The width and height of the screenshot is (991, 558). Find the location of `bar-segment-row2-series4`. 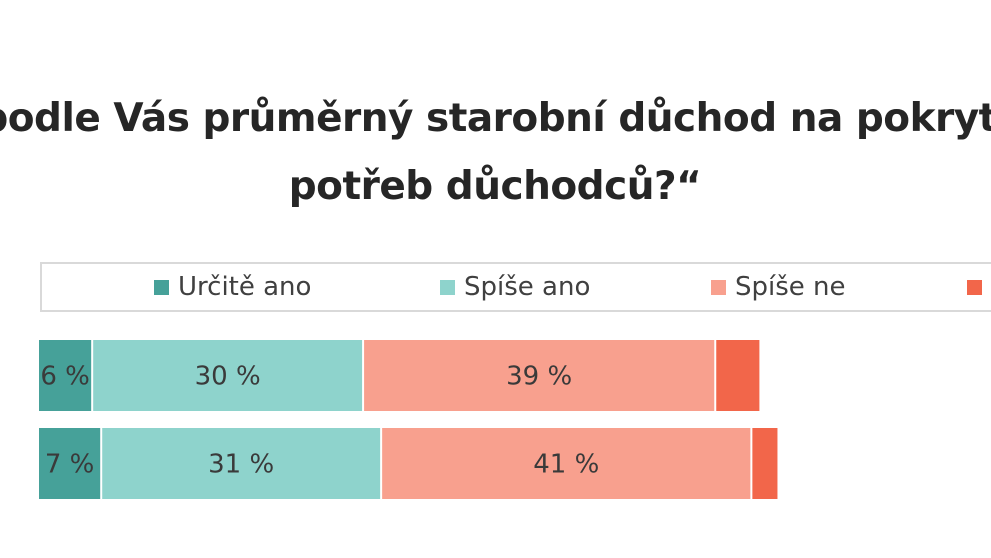

bar-segment-row2-series4 is located at coordinates (765, 463).